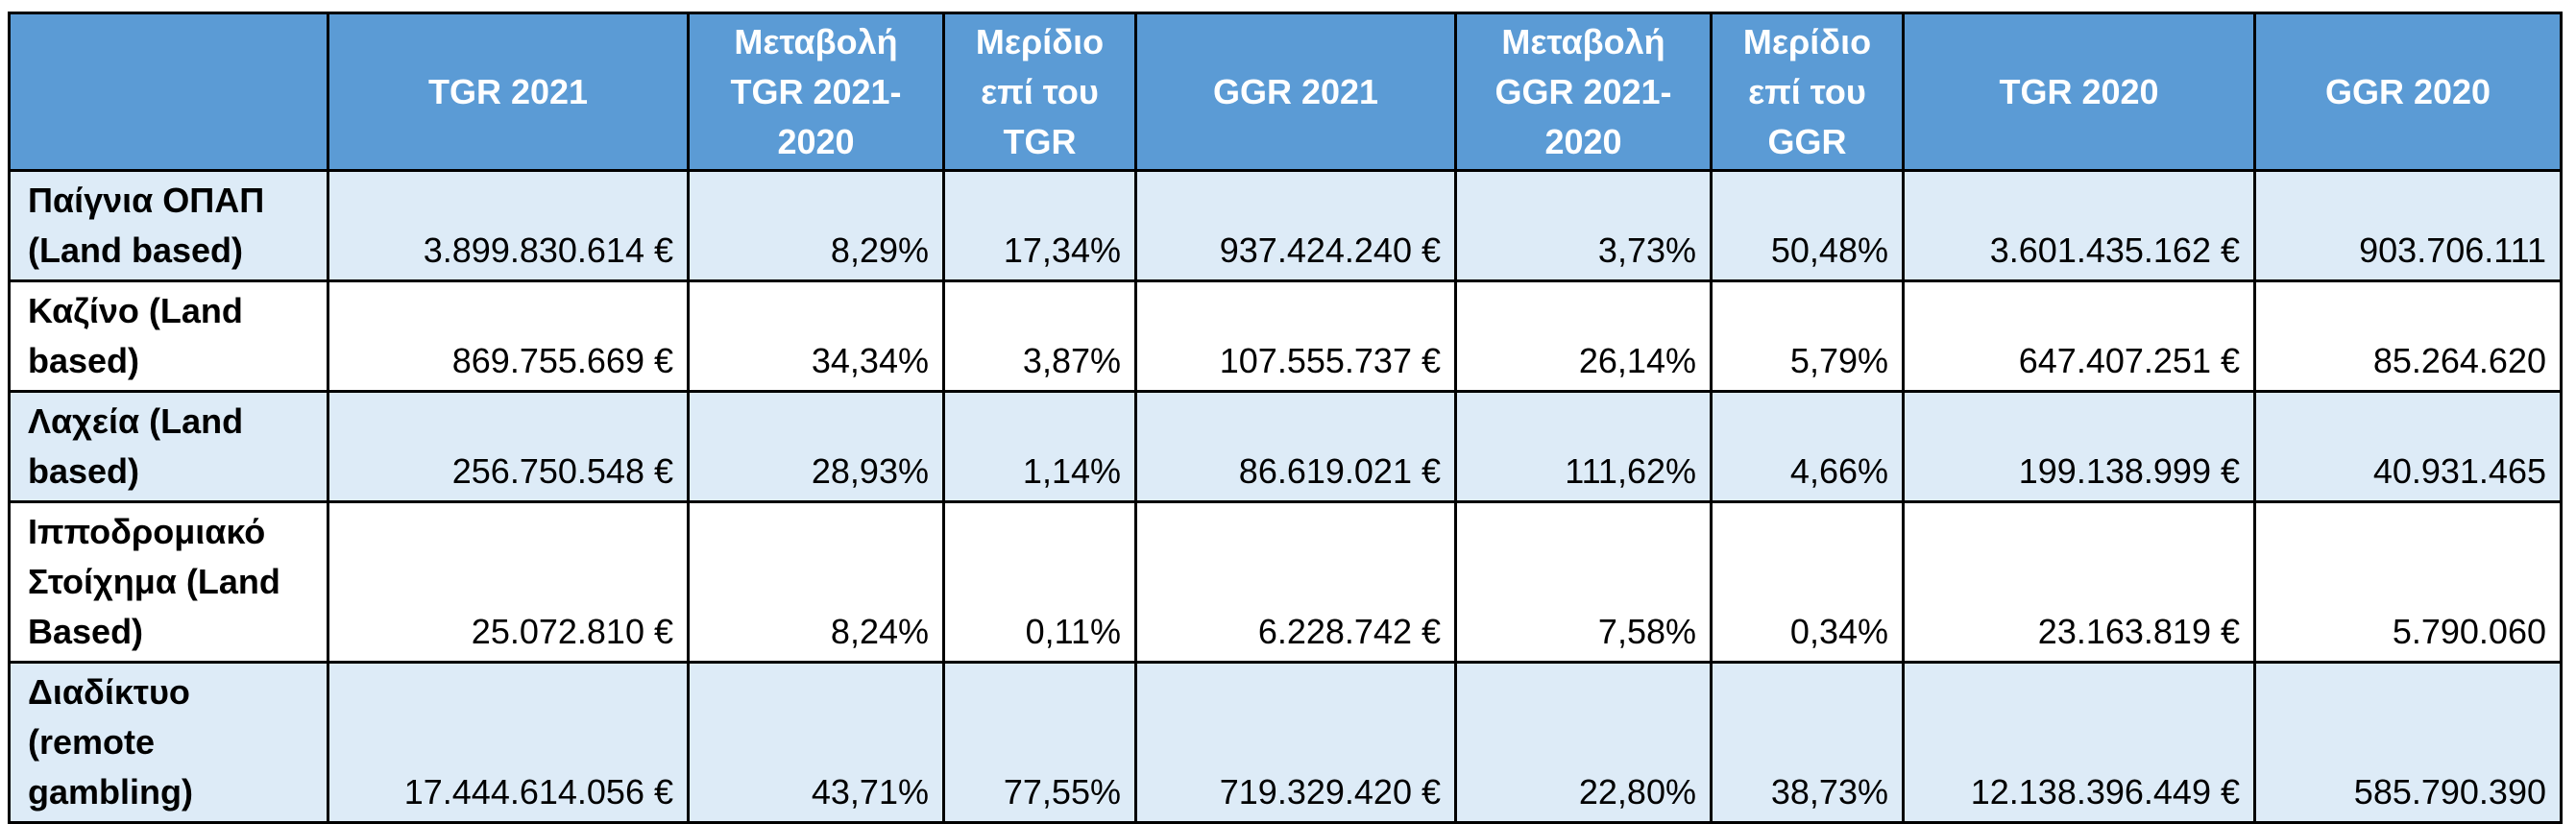 The image size is (2576, 824). What do you see at coordinates (1584, 226) in the screenshot?
I see `cell-ggr-change: 3,73%` at bounding box center [1584, 226].